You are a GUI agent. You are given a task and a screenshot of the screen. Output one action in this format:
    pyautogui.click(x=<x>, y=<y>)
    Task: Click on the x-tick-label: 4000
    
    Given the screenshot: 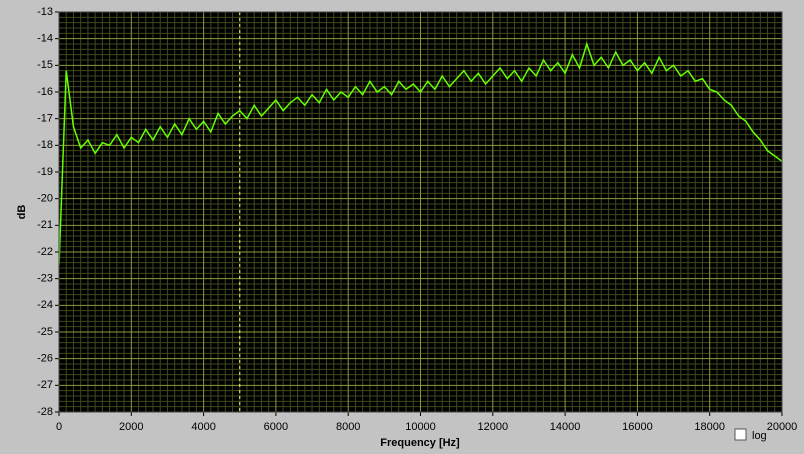 What is the action you would take?
    pyautogui.click(x=203, y=427)
    